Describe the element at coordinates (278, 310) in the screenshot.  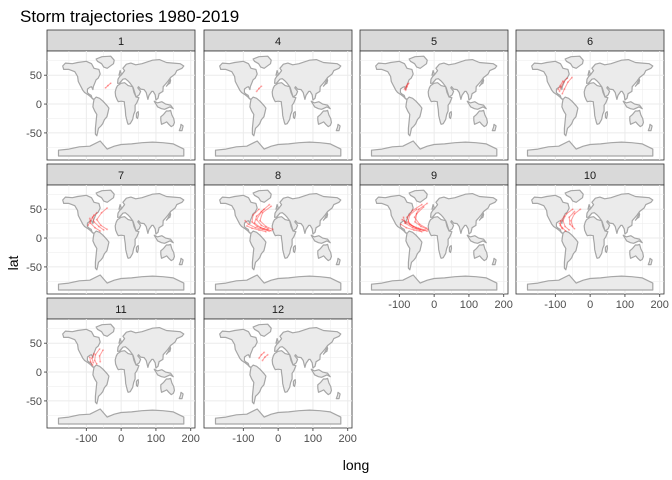
I see `strip-label: 12` at that location.